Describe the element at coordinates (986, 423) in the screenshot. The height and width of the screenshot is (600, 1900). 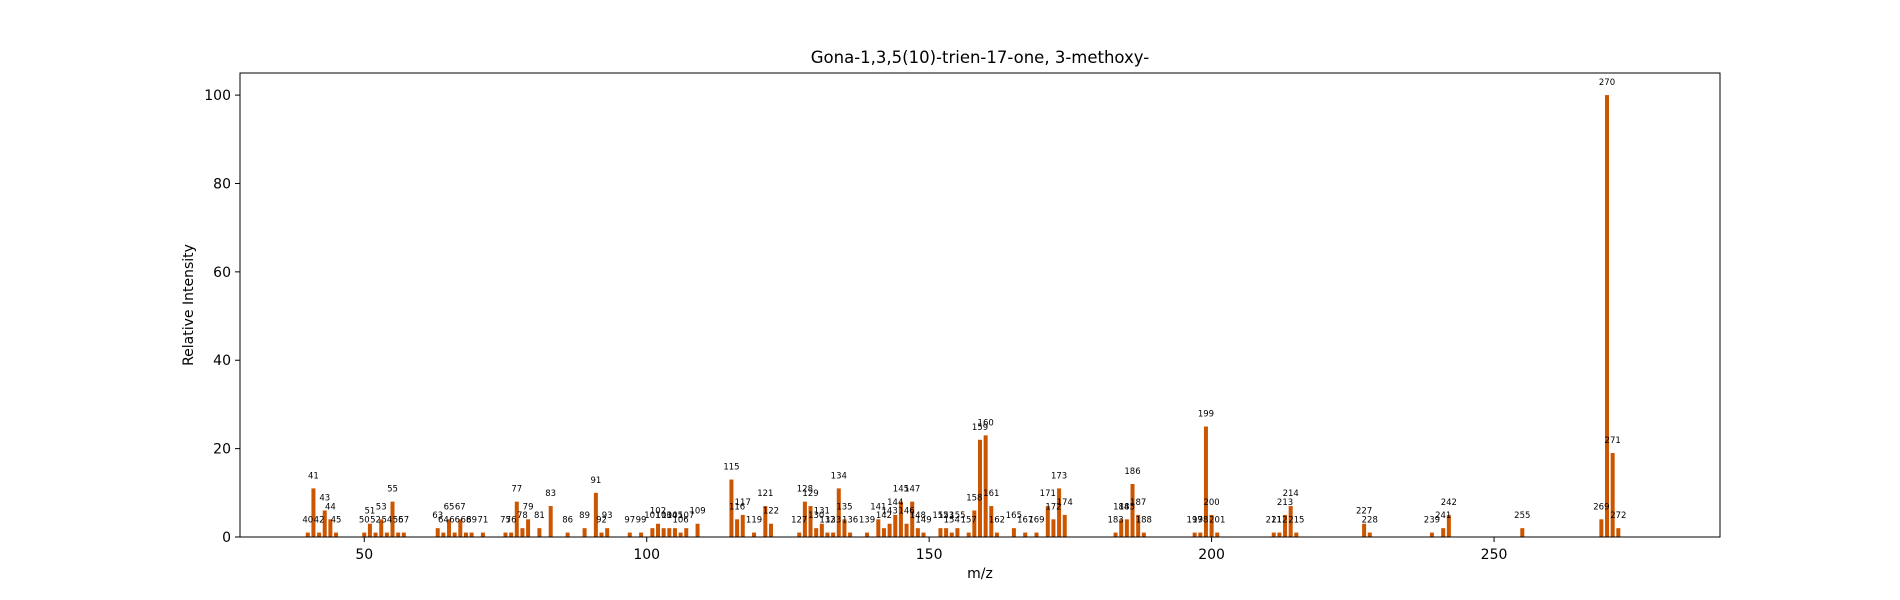
I see `peak-label: 160` at that location.